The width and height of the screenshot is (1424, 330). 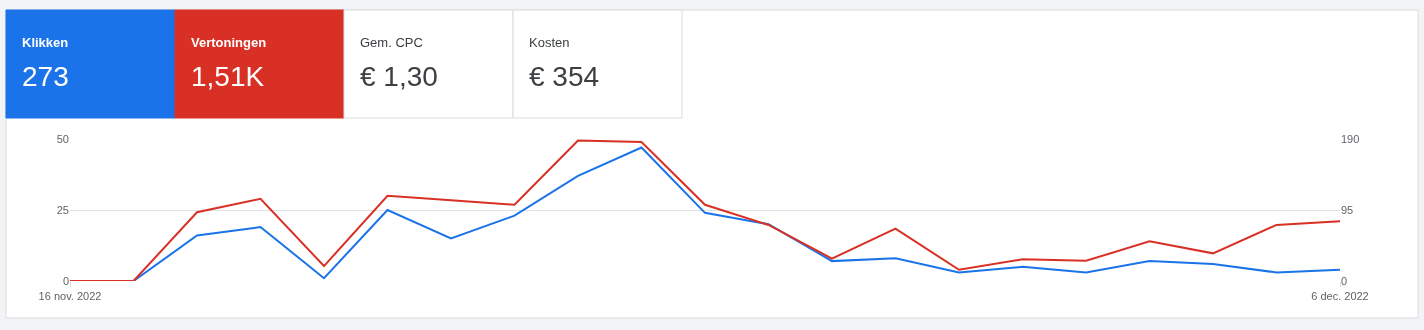 What do you see at coordinates (1344, 280) in the screenshot?
I see `y2-tick-label: 0` at bounding box center [1344, 280].